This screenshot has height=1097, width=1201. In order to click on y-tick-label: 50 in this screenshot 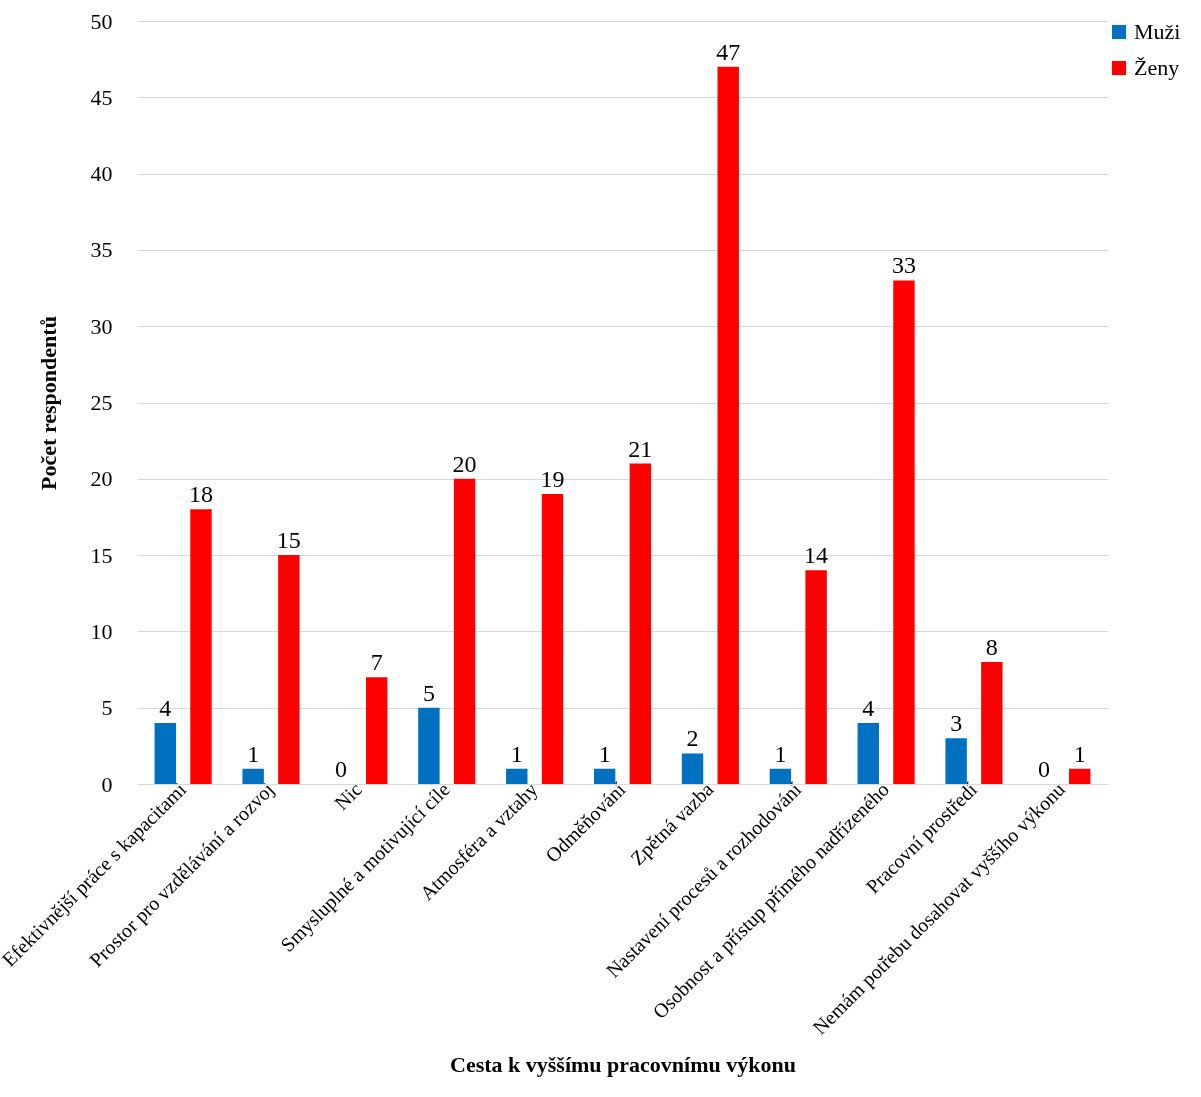, I will do `click(101, 21)`.